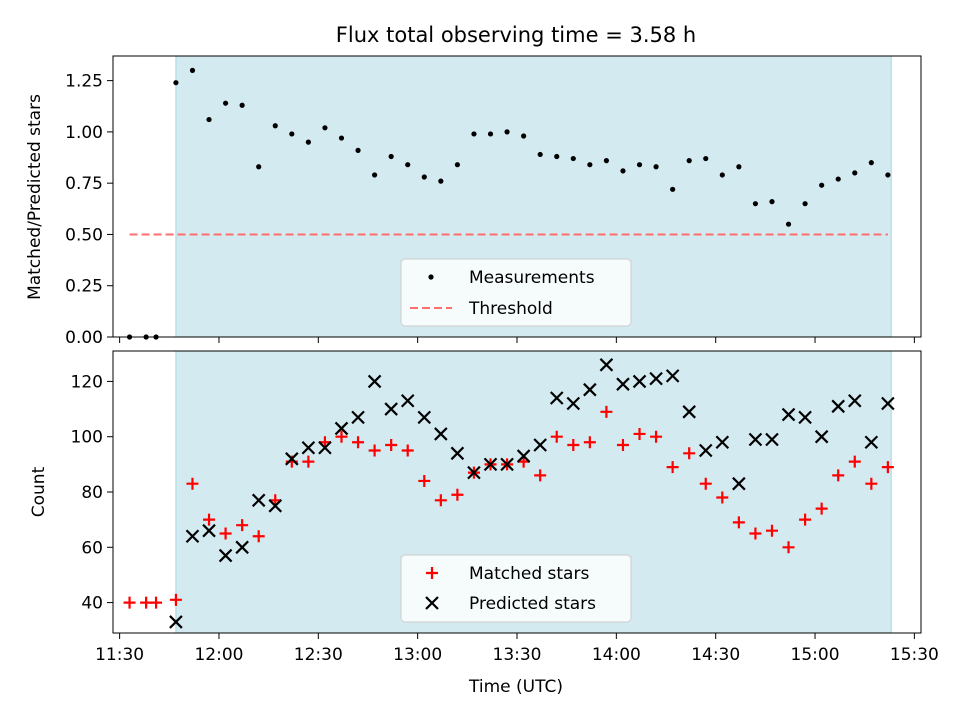  What do you see at coordinates (84, 82) in the screenshot?
I see `y-tick-label: 1.25` at bounding box center [84, 82].